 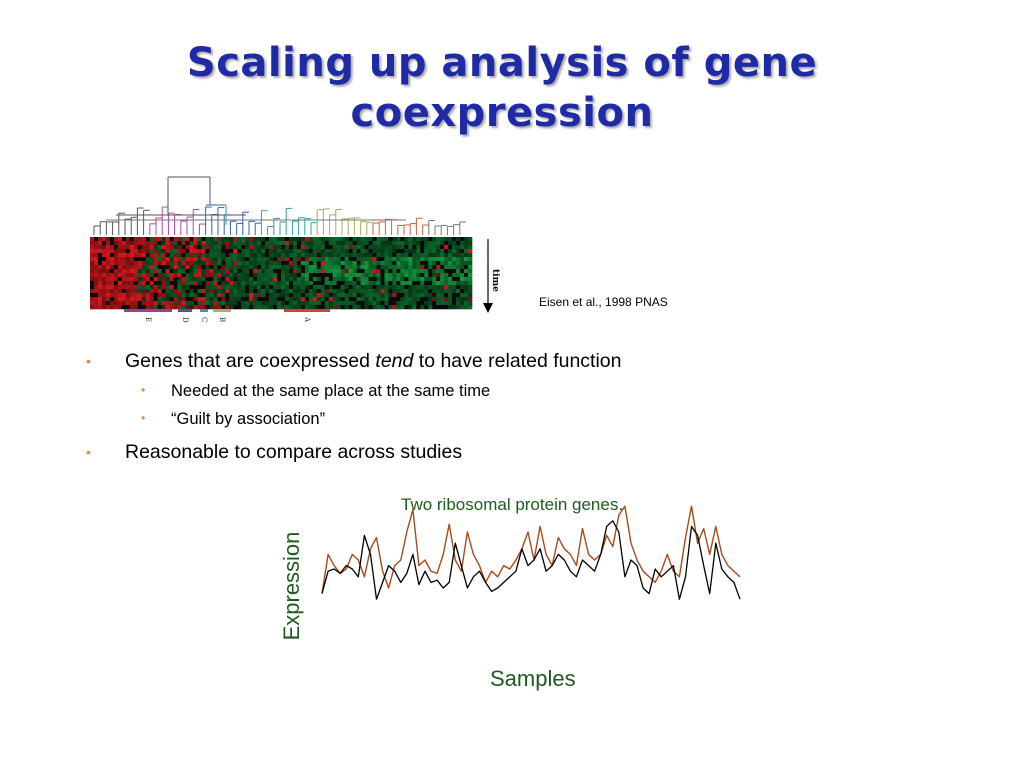 I want to click on expression-line-plot, so click(x=531, y=552).